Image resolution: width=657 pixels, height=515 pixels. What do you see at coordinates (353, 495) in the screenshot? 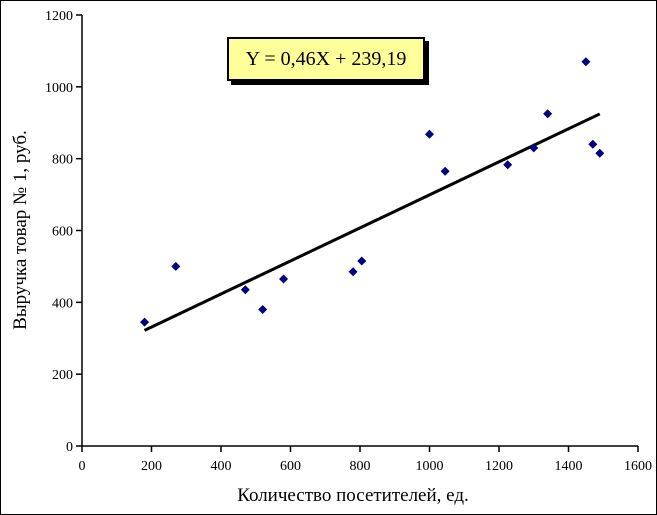
I see `x-axis-title: Количество посетителей, ед.` at bounding box center [353, 495].